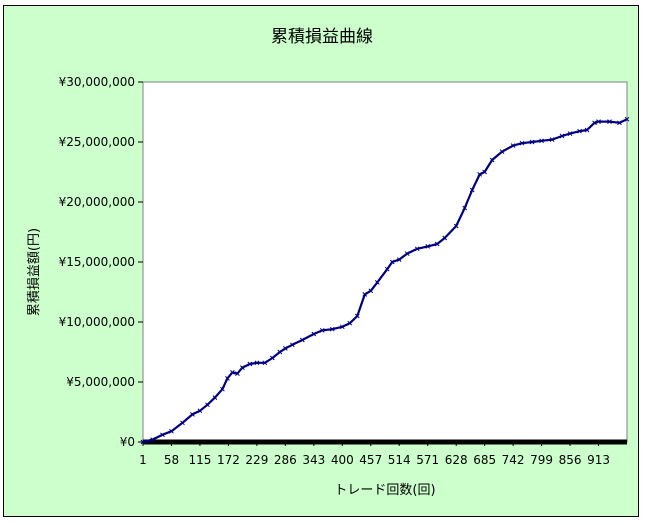 This screenshot has height=525, width=645. I want to click on x-tick-label: 58, so click(171, 460).